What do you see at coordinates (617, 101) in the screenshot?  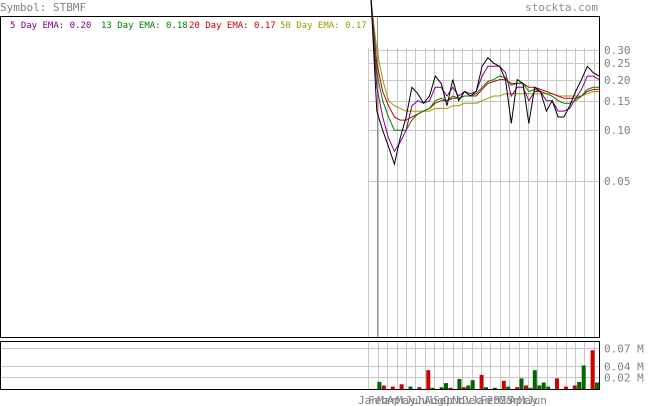 I see `price-y-label-3: 0.15` at bounding box center [617, 101].